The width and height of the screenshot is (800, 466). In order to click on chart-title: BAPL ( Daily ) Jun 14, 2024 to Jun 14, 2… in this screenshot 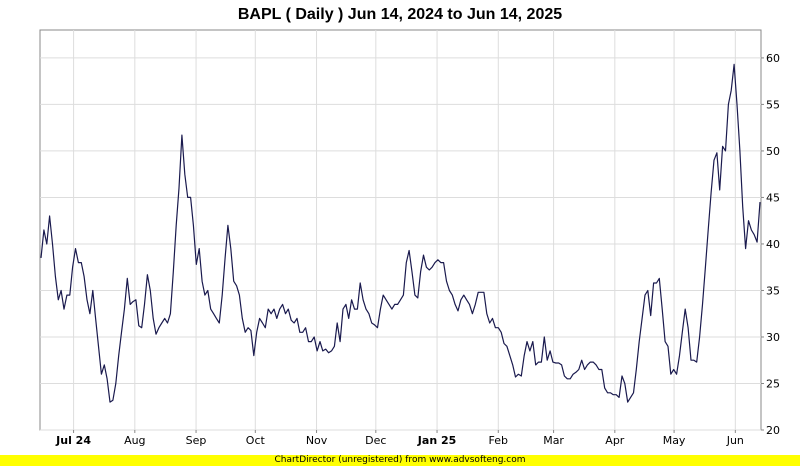, I will do `click(400, 14)`.